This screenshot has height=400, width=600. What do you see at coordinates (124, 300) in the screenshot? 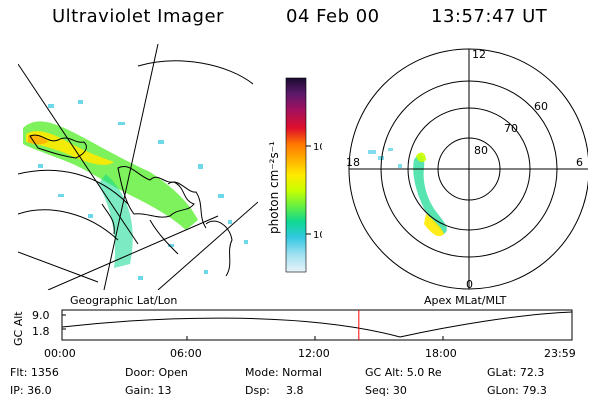
I see `left-panel-label: Geographic Lat/Lon` at bounding box center [124, 300].